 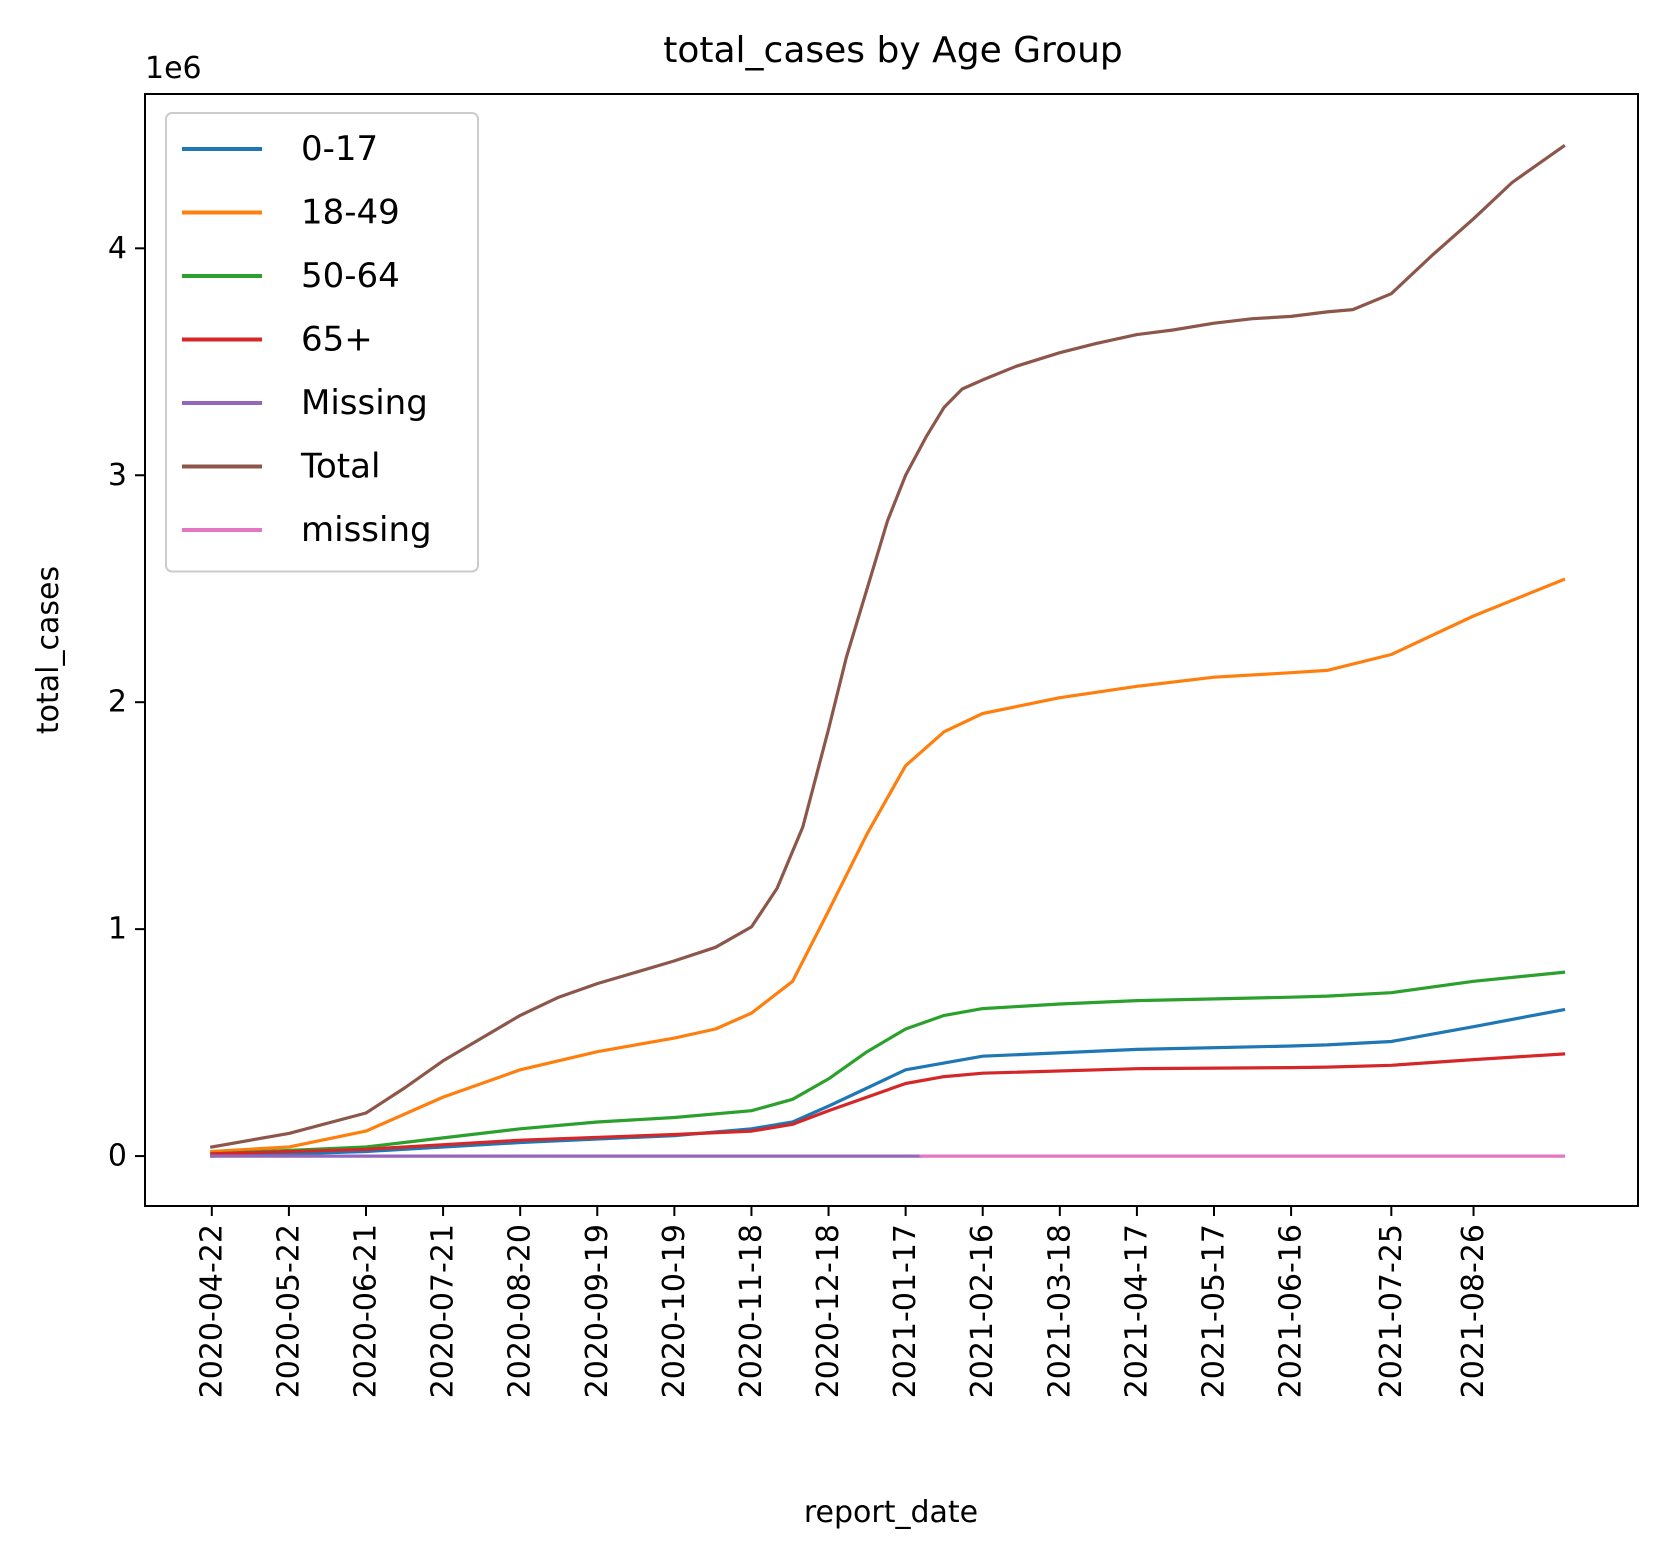 What do you see at coordinates (366, 530) in the screenshot?
I see `legend-label-6: missing` at bounding box center [366, 530].